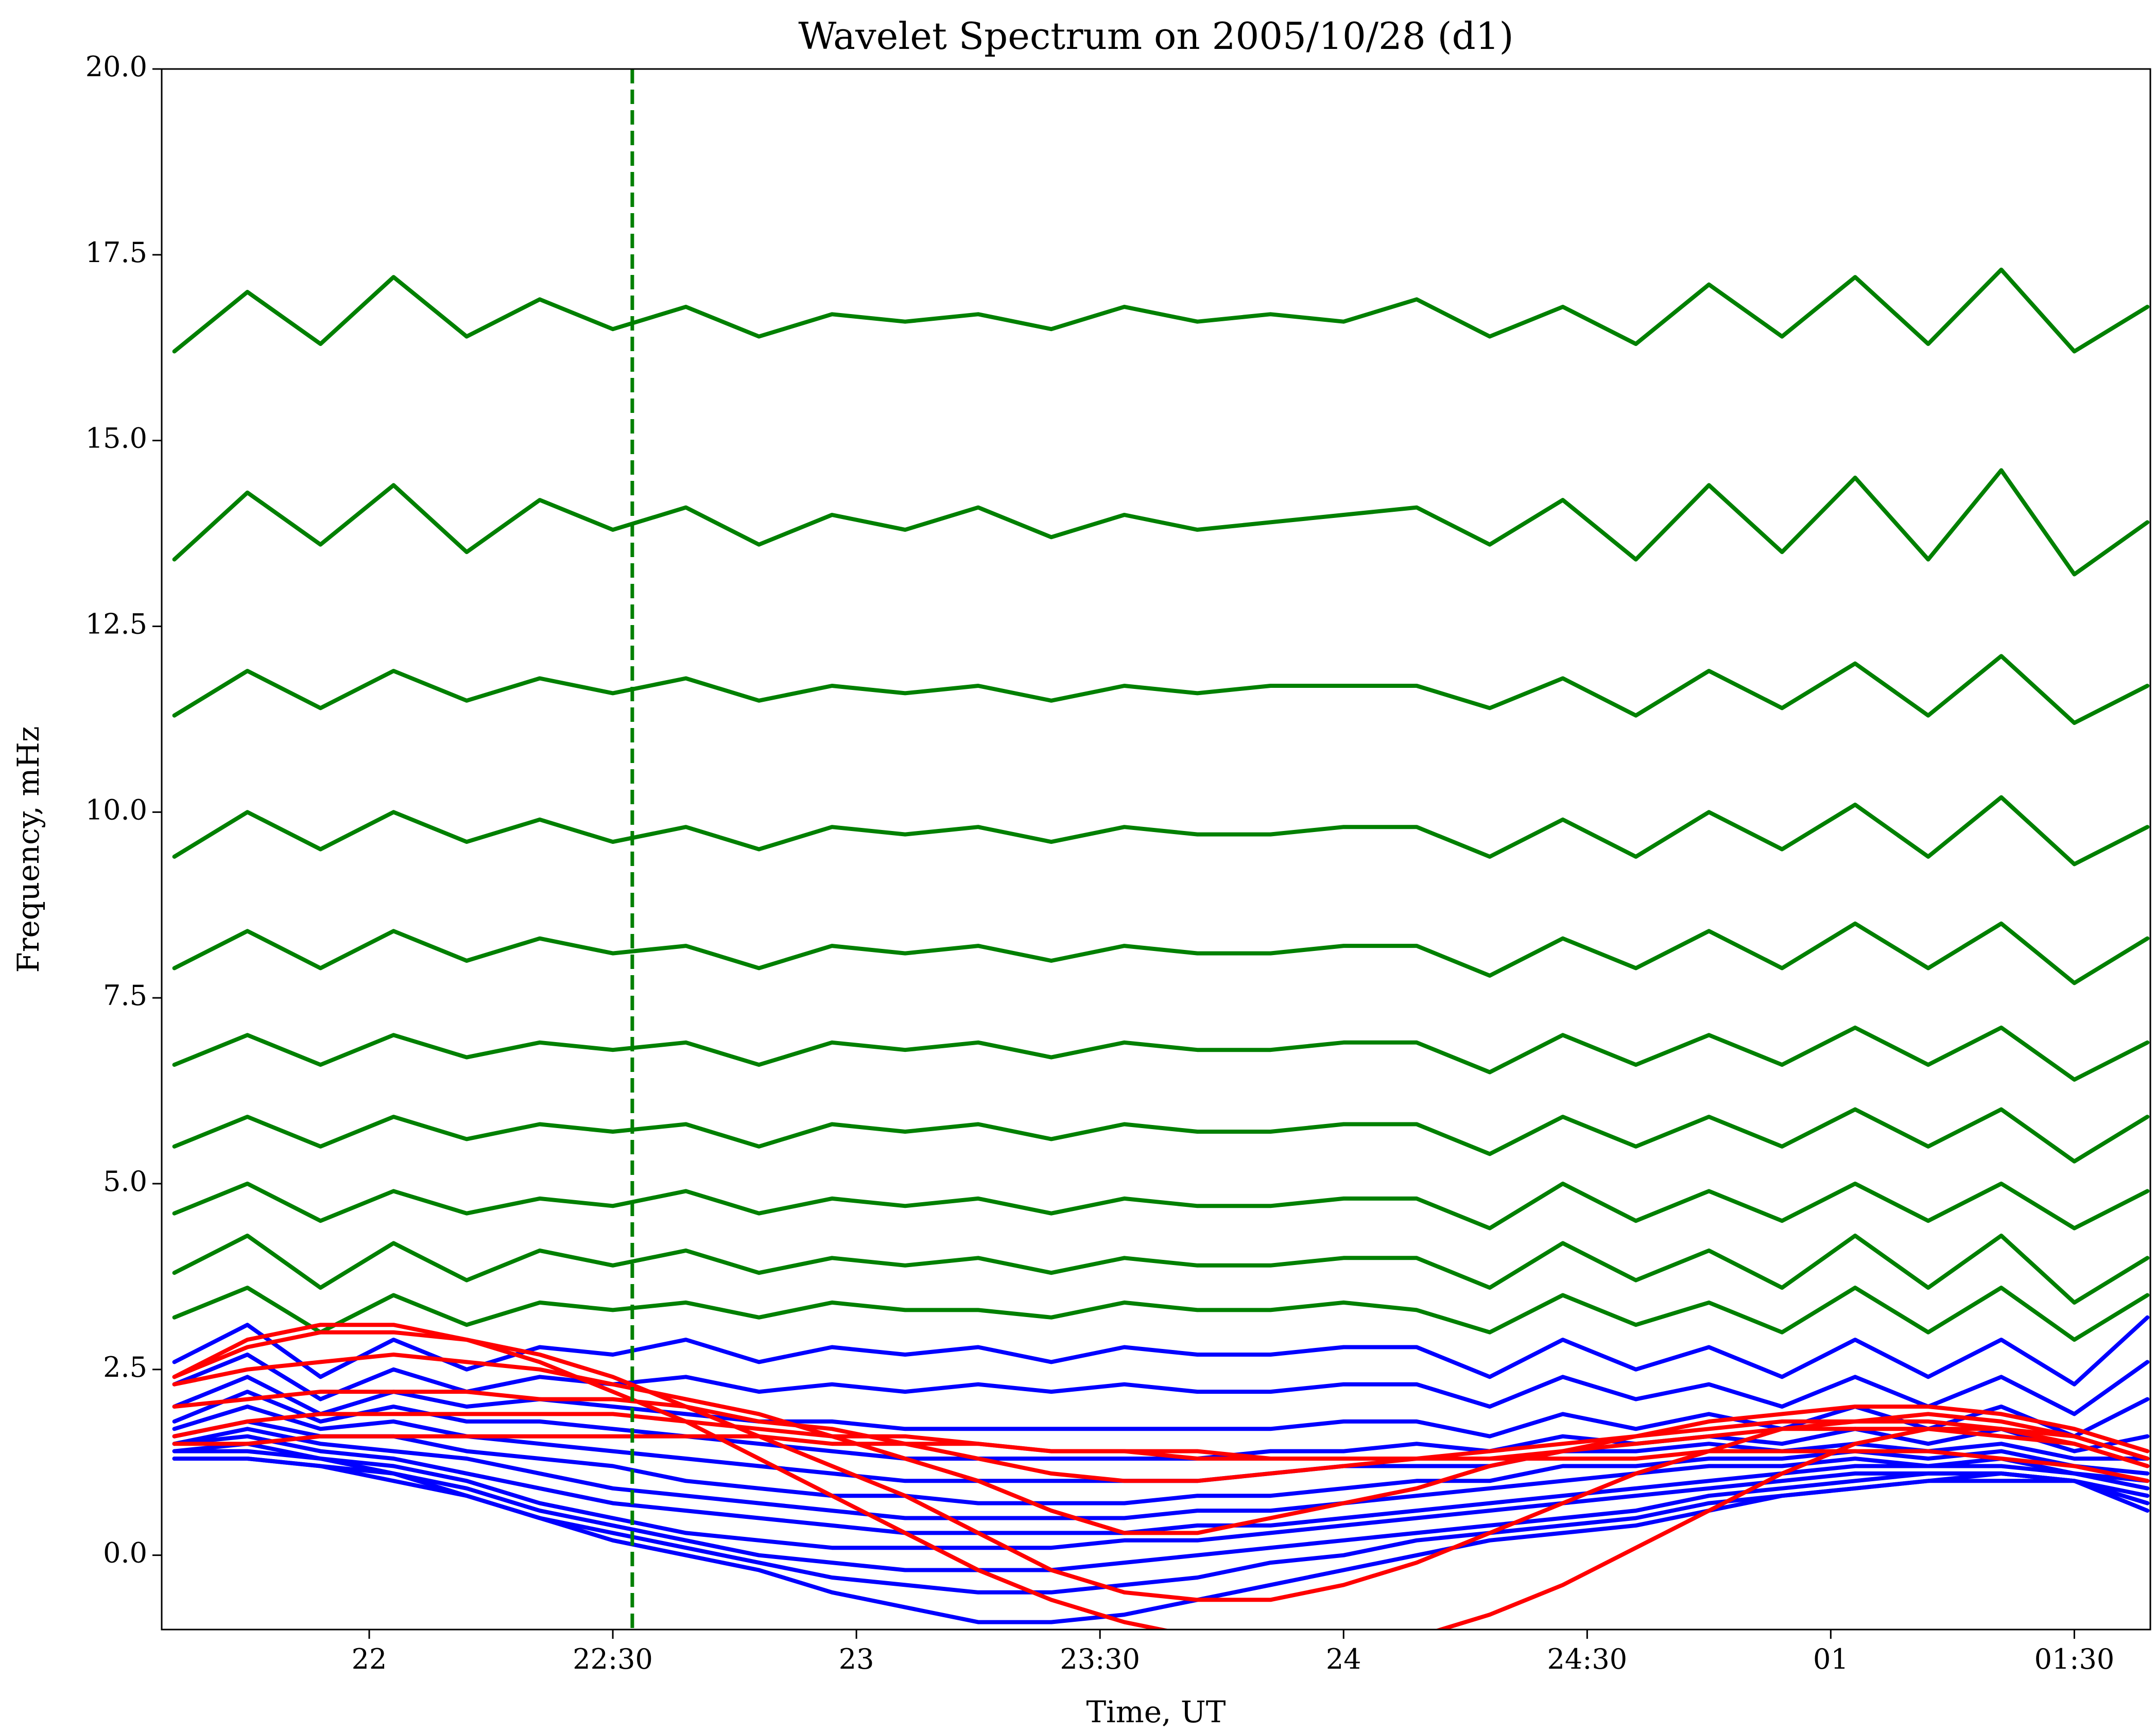 The height and width of the screenshot is (1732, 2156). What do you see at coordinates (125, 1181) in the screenshot?
I see `y-tick-label: 5.0` at bounding box center [125, 1181].